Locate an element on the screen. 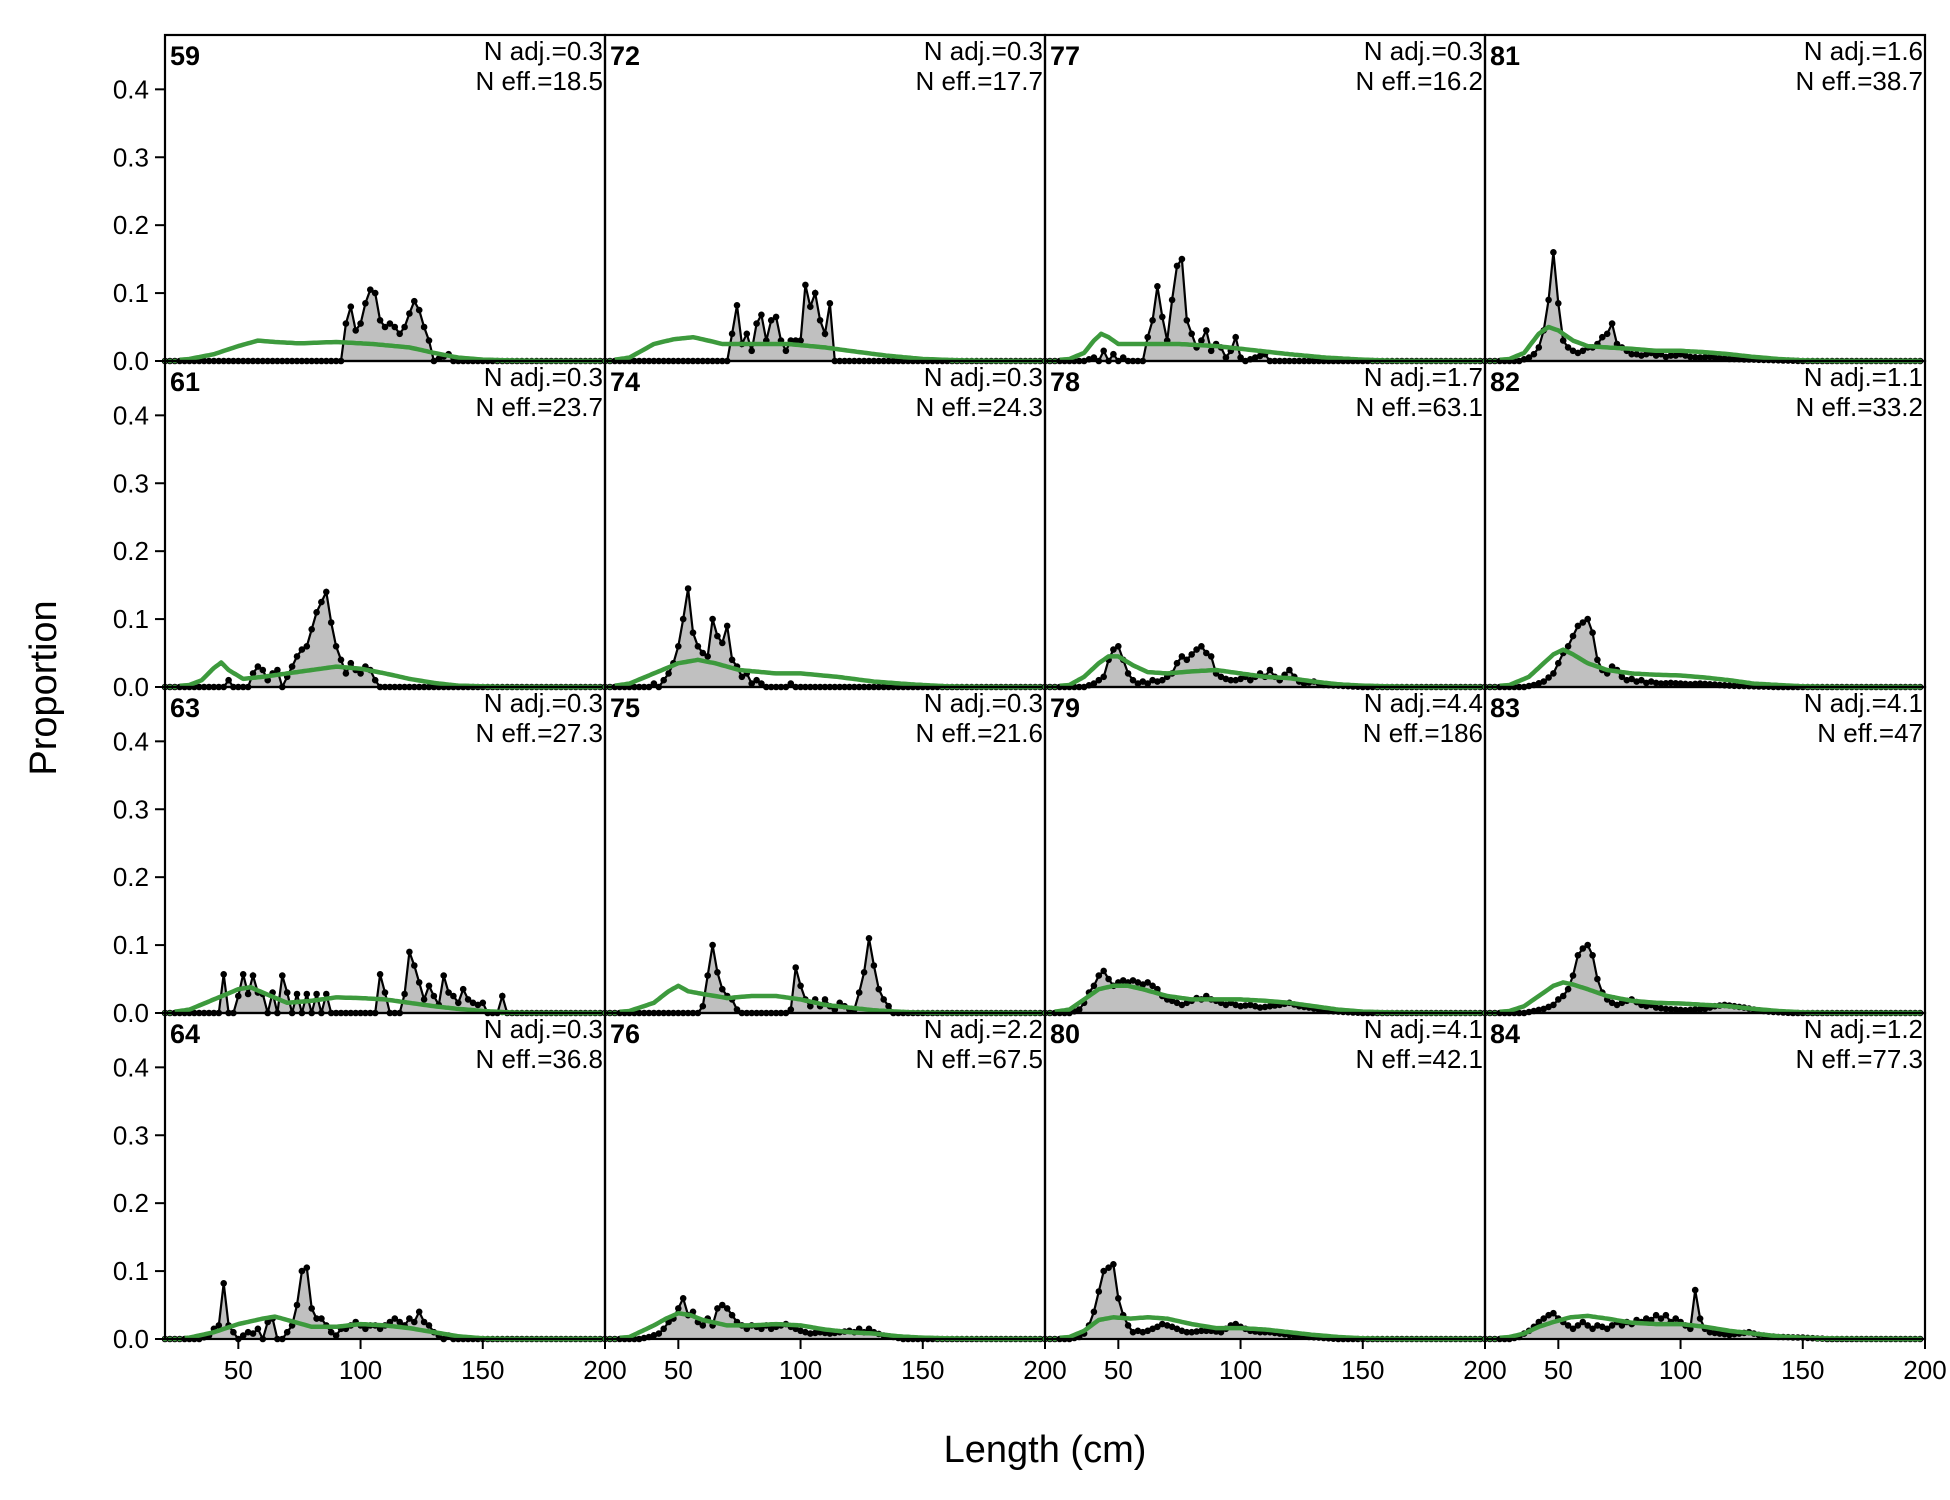 The height and width of the screenshot is (1500, 1950). n-adj-label: N adj.=4.4 is located at coordinates (1423, 703).